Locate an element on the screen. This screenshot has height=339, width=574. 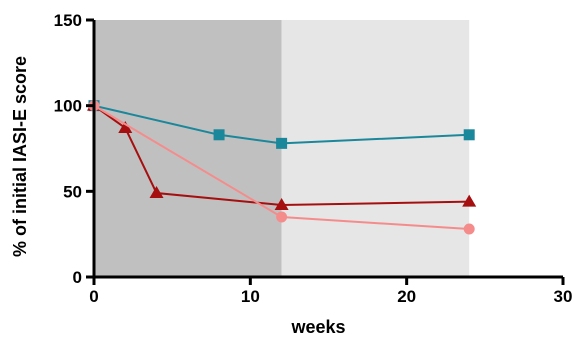
x-tick-label: 30 is located at coordinates (563, 296).